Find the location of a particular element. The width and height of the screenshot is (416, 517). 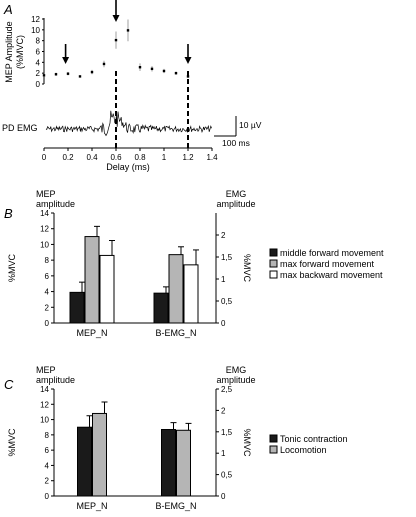

panel-b-y-tick-label-left: 4 is located at coordinates (47, 292).